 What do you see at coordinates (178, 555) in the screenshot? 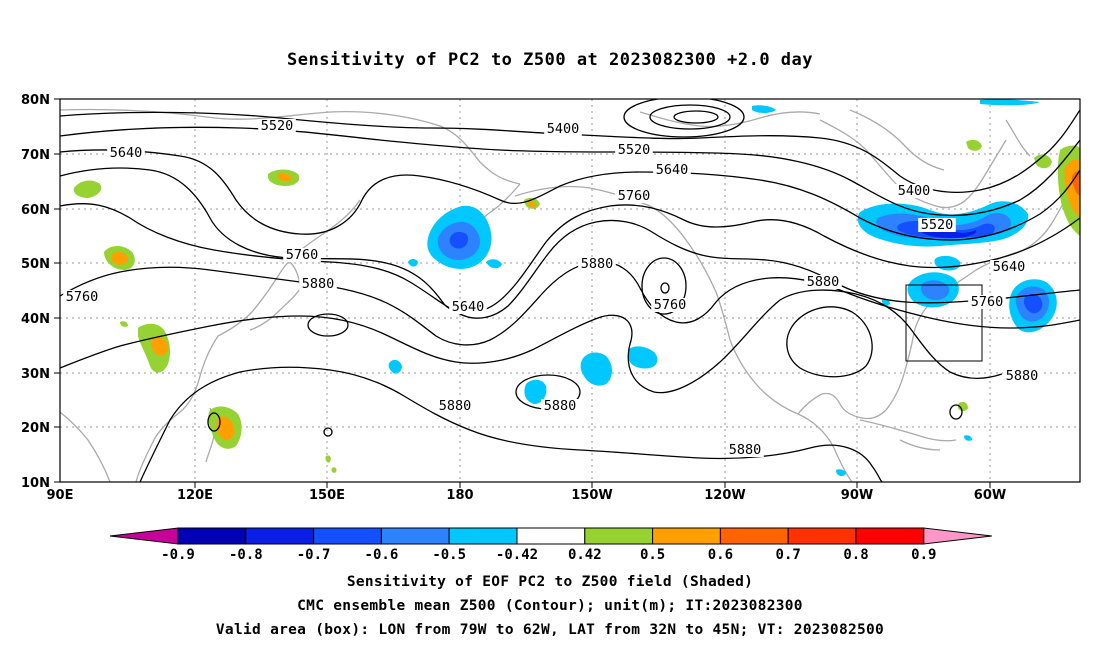
I see `colorbar-tick-label: -0.9` at bounding box center [178, 555].